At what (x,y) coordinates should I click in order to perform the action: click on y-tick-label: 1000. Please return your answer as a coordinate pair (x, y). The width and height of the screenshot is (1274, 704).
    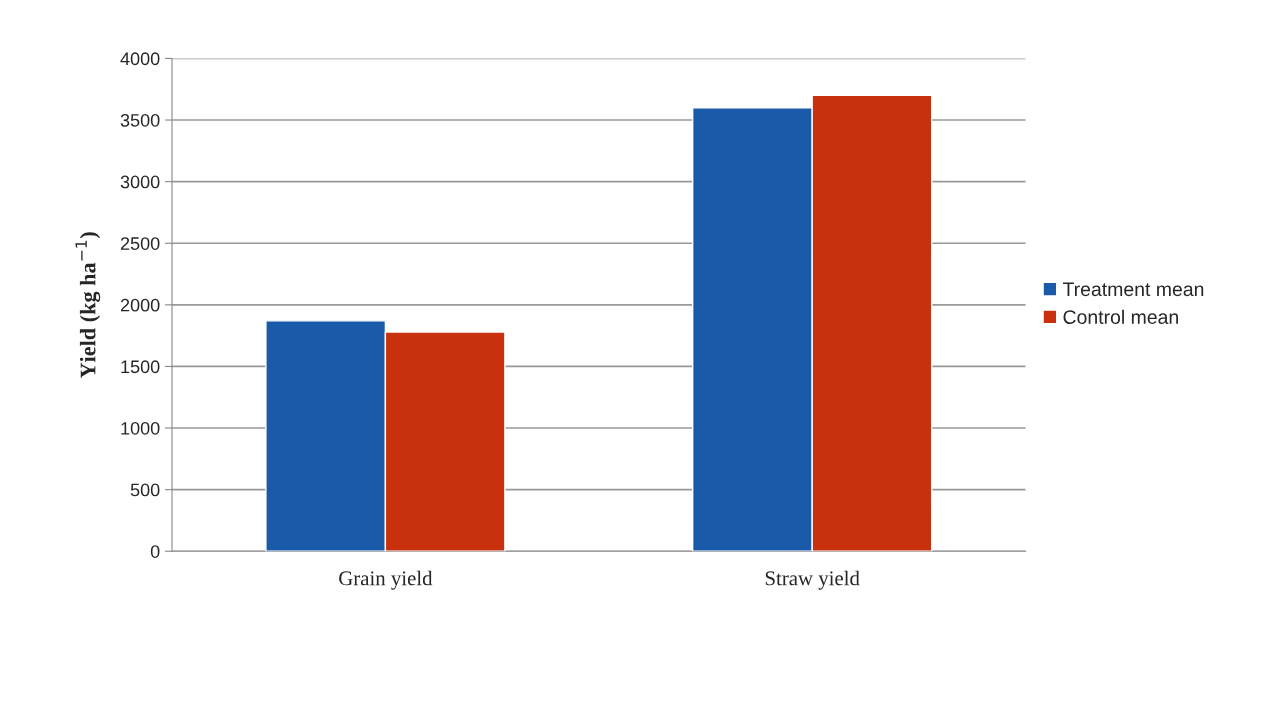
    Looking at the image, I should click on (140, 428).